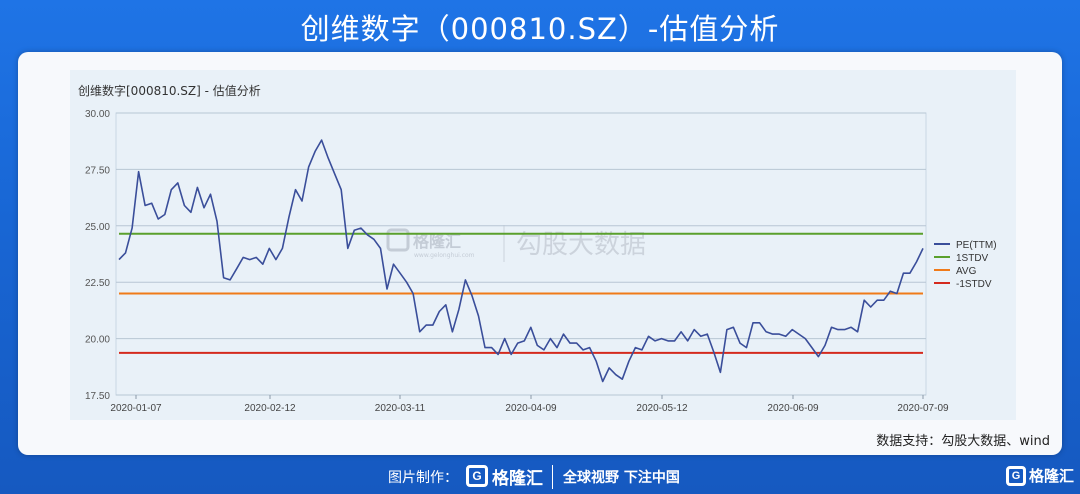 This screenshot has width=1080, height=494. I want to click on x-tick-label: 2020-01-07, so click(136, 408).